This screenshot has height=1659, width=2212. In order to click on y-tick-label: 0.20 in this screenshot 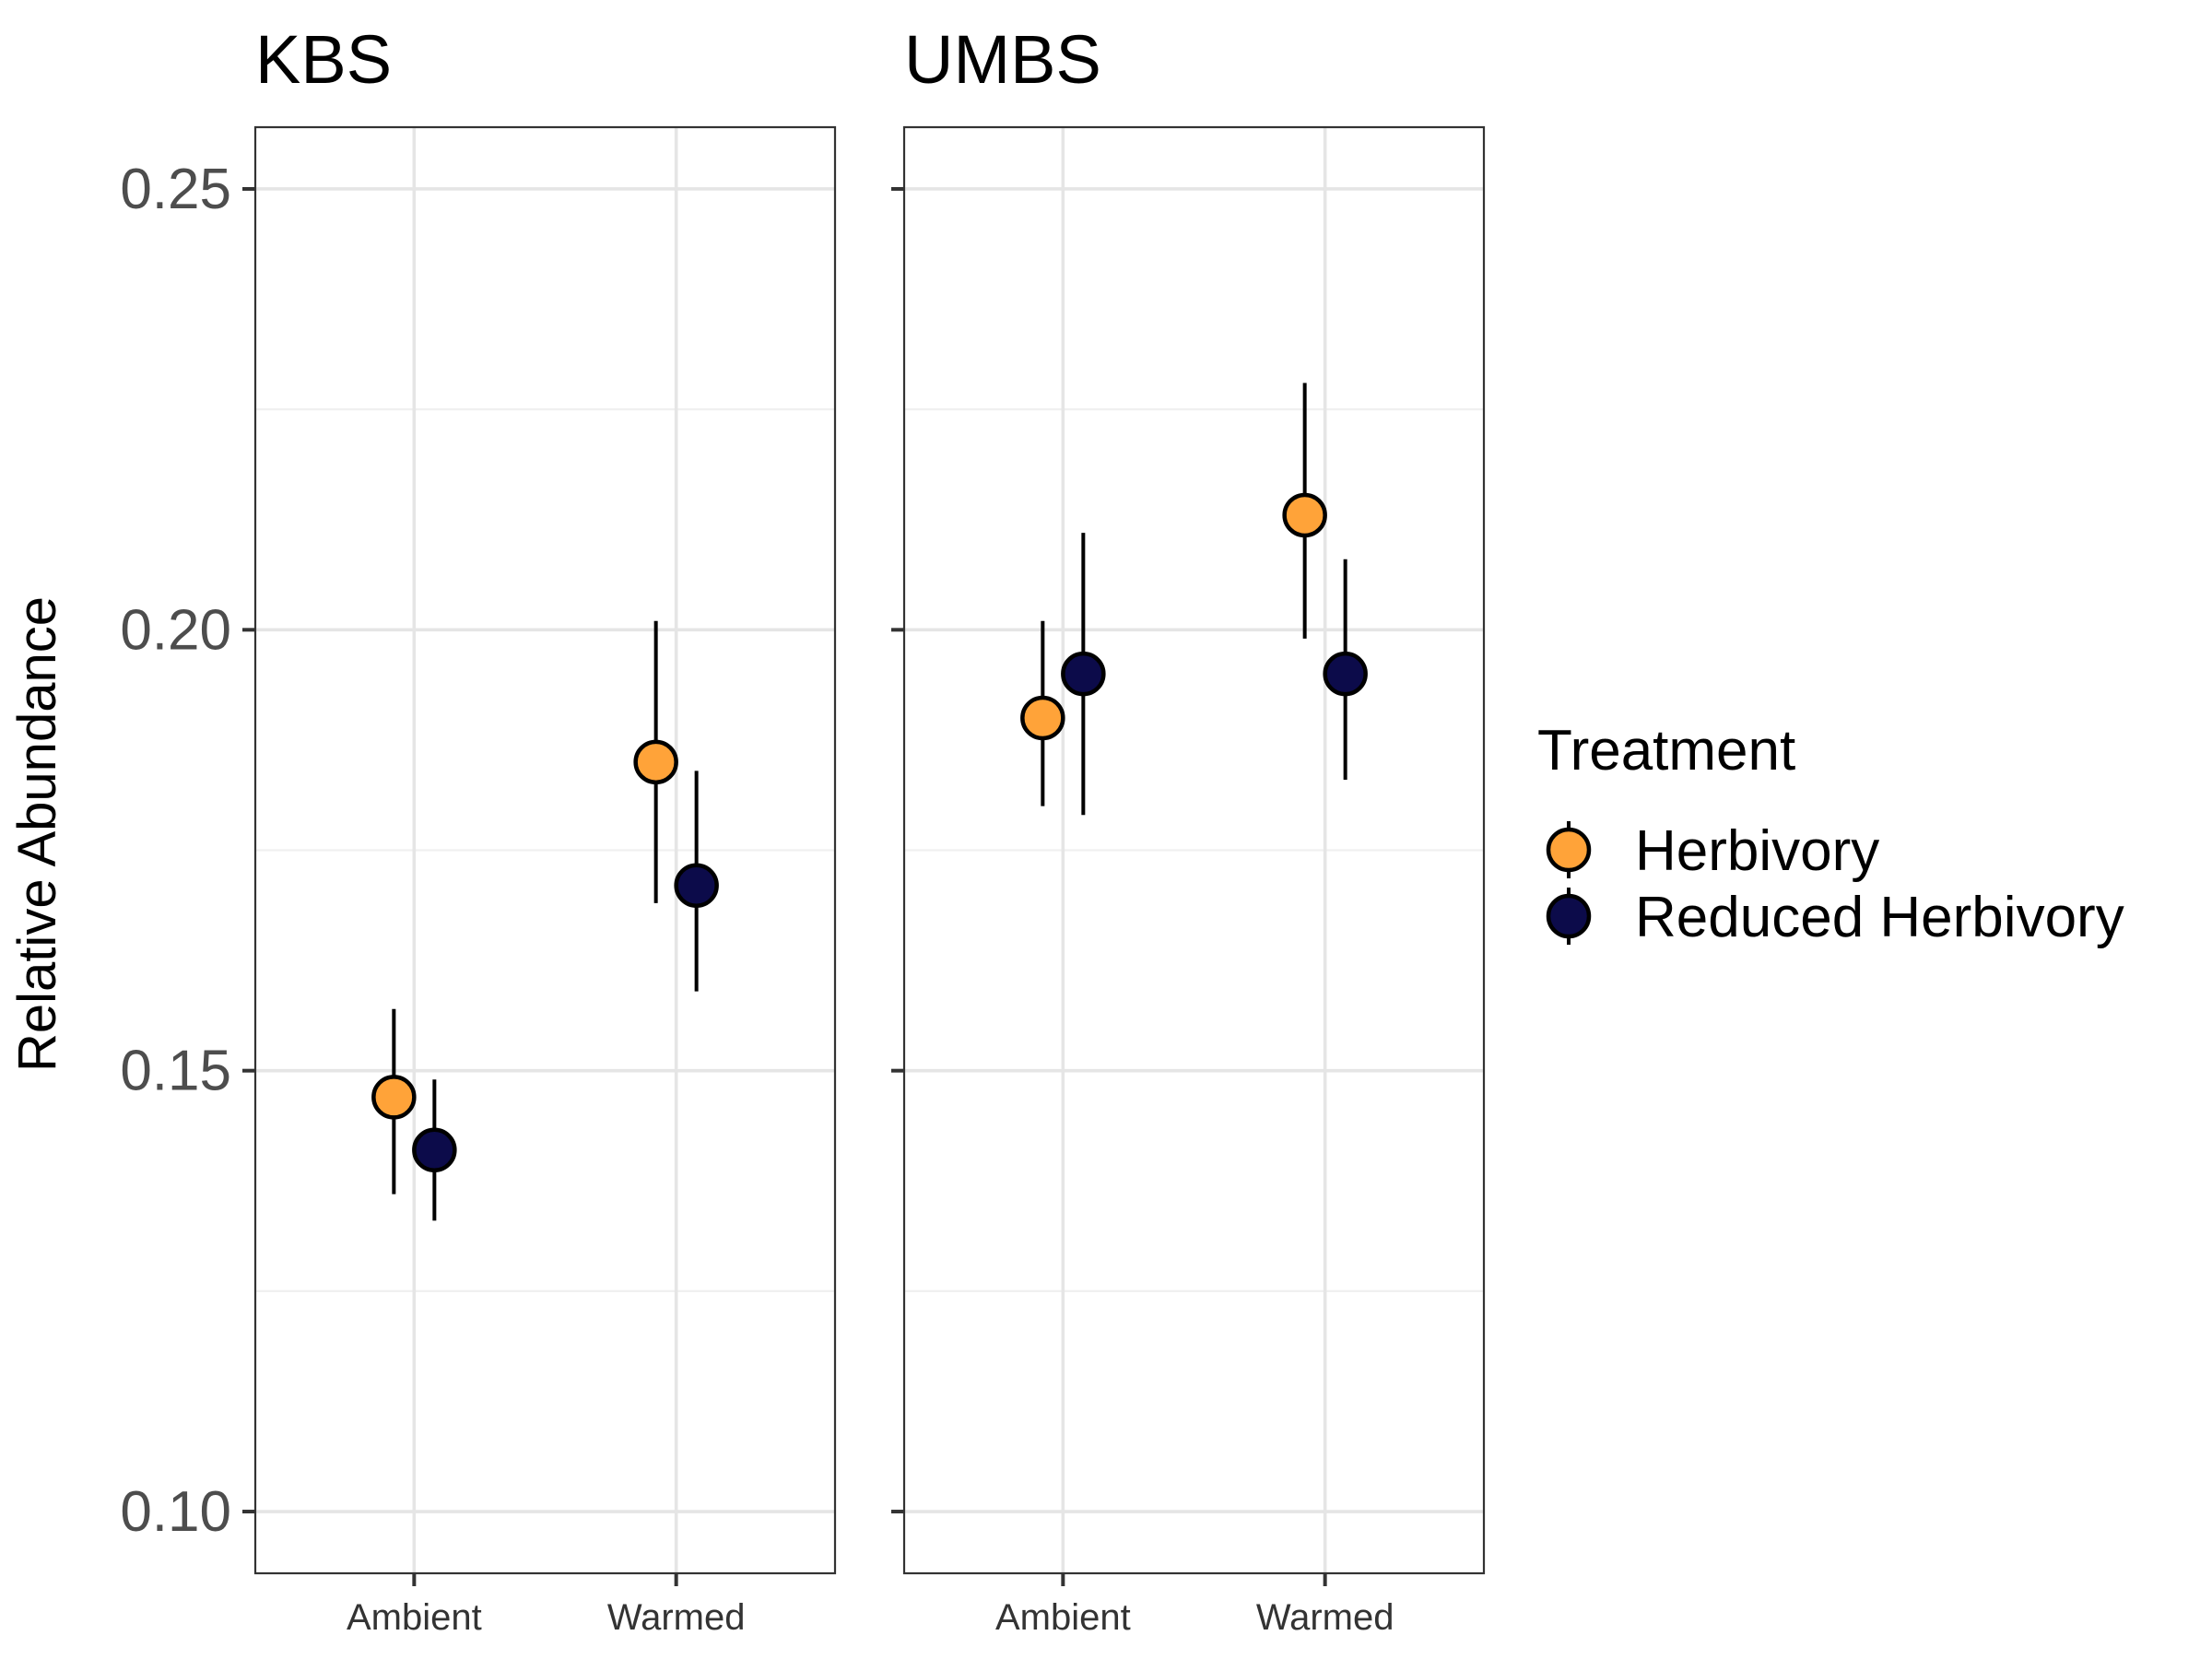, I will do `click(175, 630)`.